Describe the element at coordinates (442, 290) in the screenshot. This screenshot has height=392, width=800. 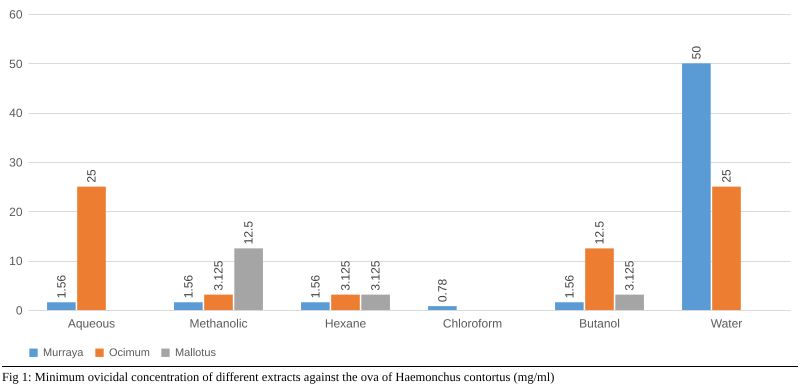
I see `data-label: 0.78` at that location.